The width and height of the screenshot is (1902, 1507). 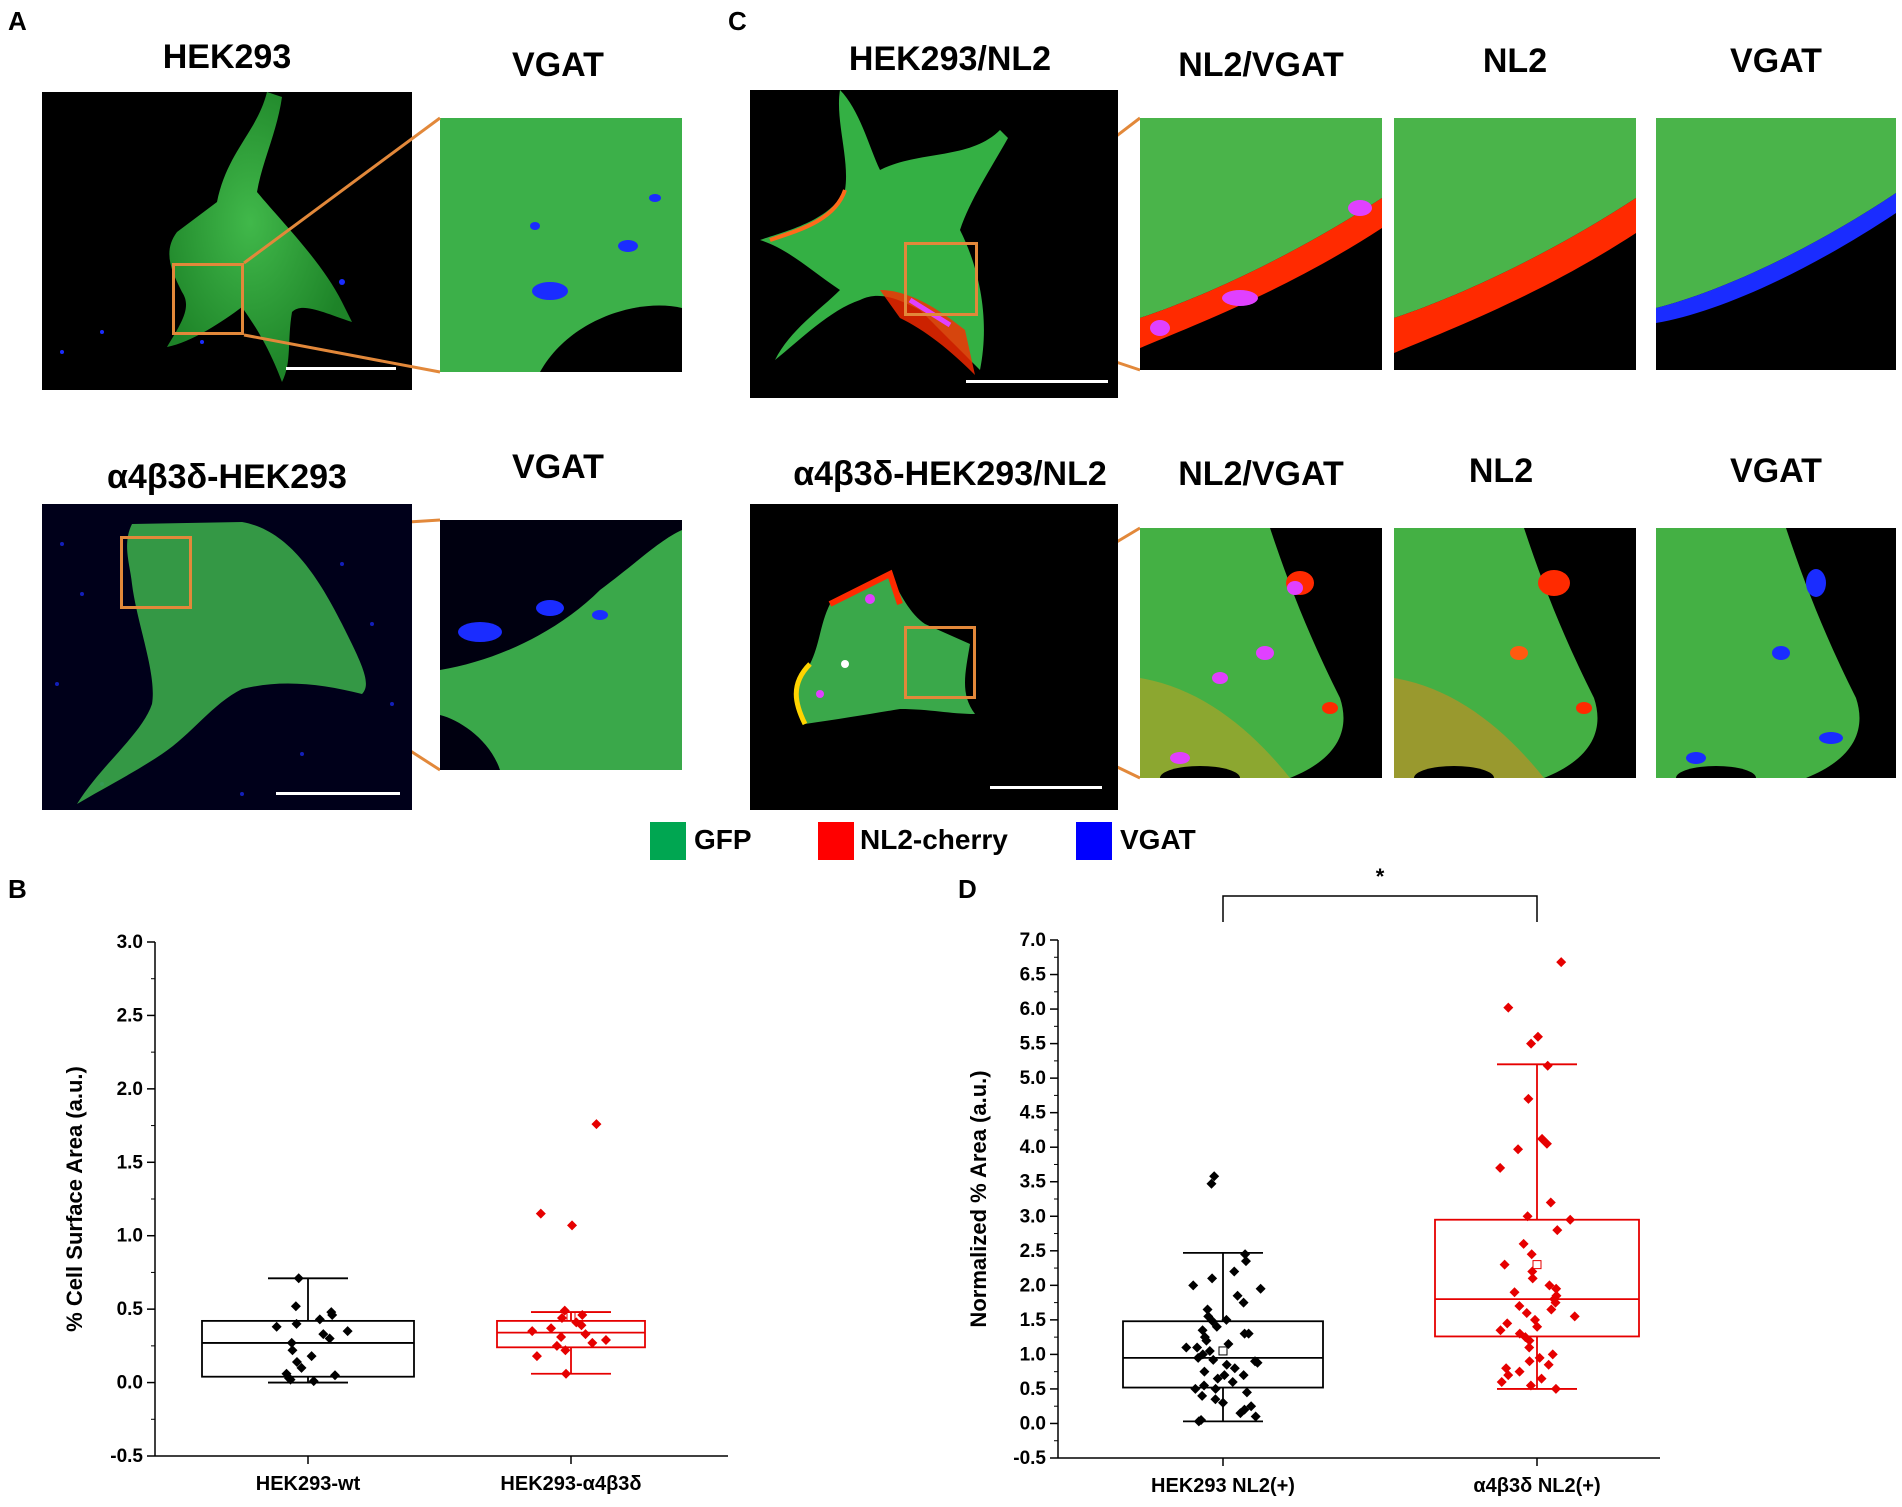 What do you see at coordinates (130, 1089) in the screenshot?
I see `y-tick-label: 2.0` at bounding box center [130, 1089].